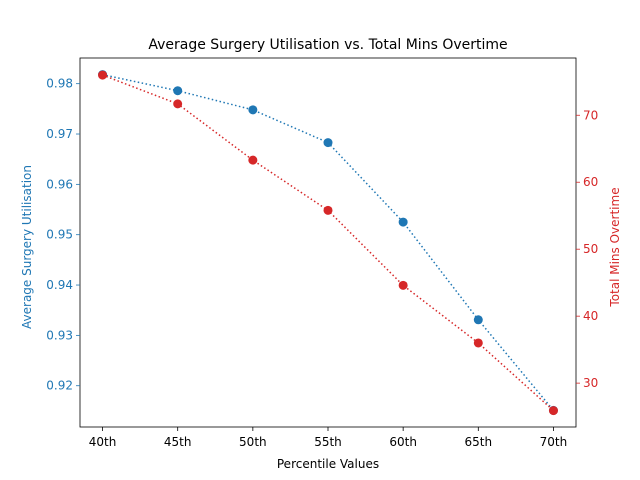 The image size is (640, 480). I want to click on left-y-tick-label: 0.94, so click(59, 285).